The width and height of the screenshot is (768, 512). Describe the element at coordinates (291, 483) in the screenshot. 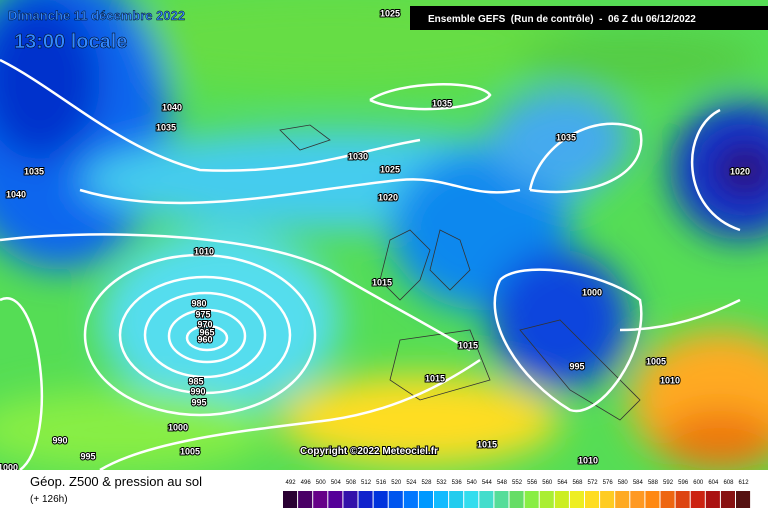

I see `scale-label: 492` at that location.